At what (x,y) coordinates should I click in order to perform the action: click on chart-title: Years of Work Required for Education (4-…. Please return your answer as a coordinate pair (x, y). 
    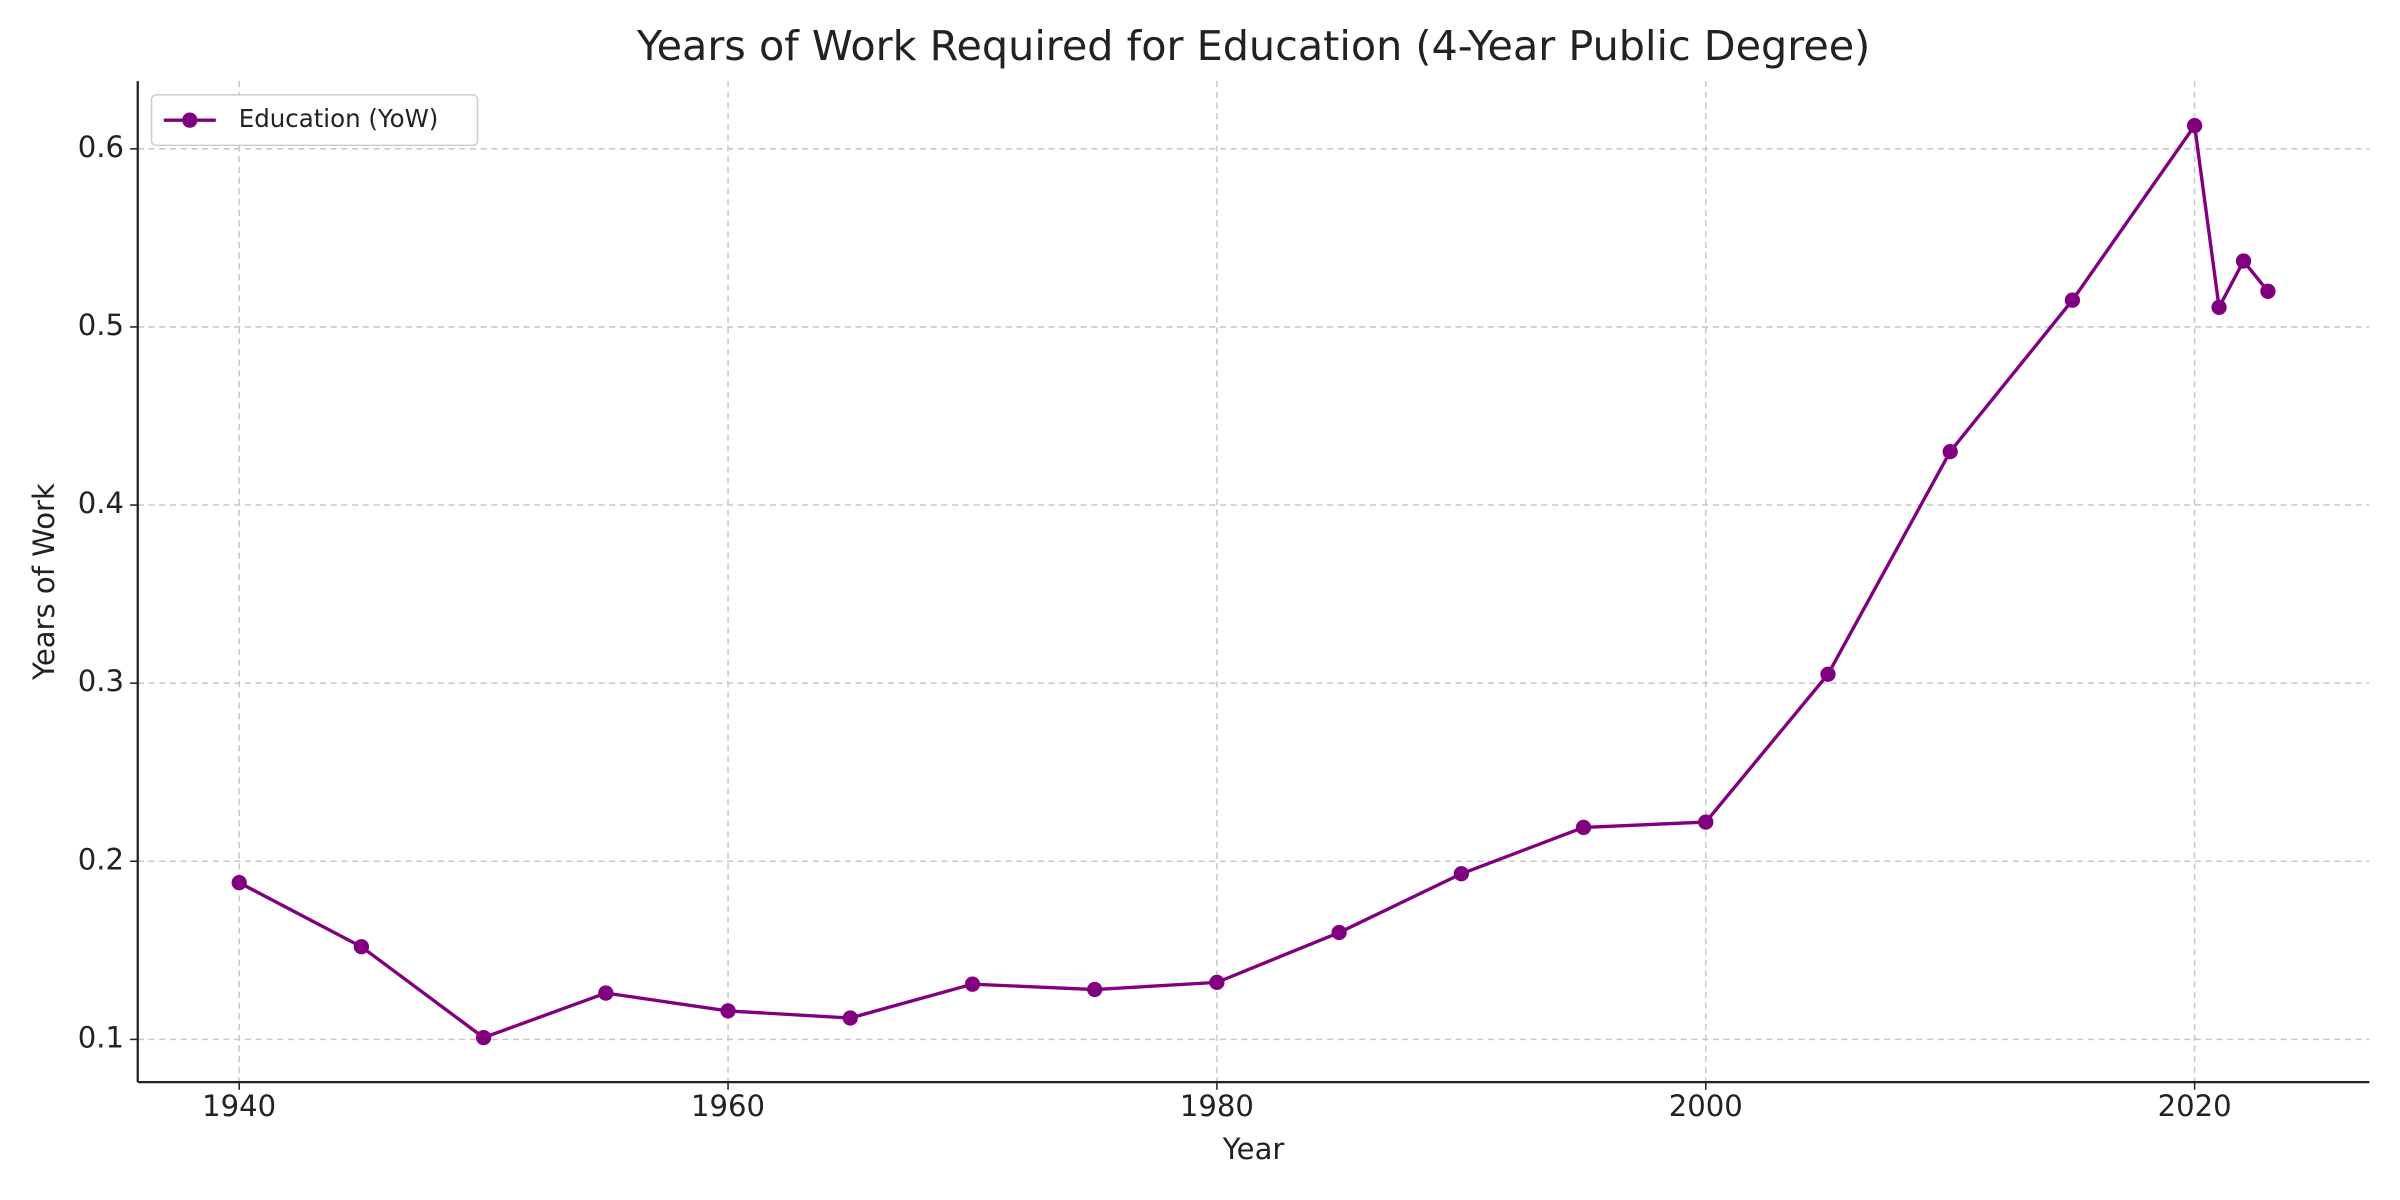
    Looking at the image, I should click on (1253, 46).